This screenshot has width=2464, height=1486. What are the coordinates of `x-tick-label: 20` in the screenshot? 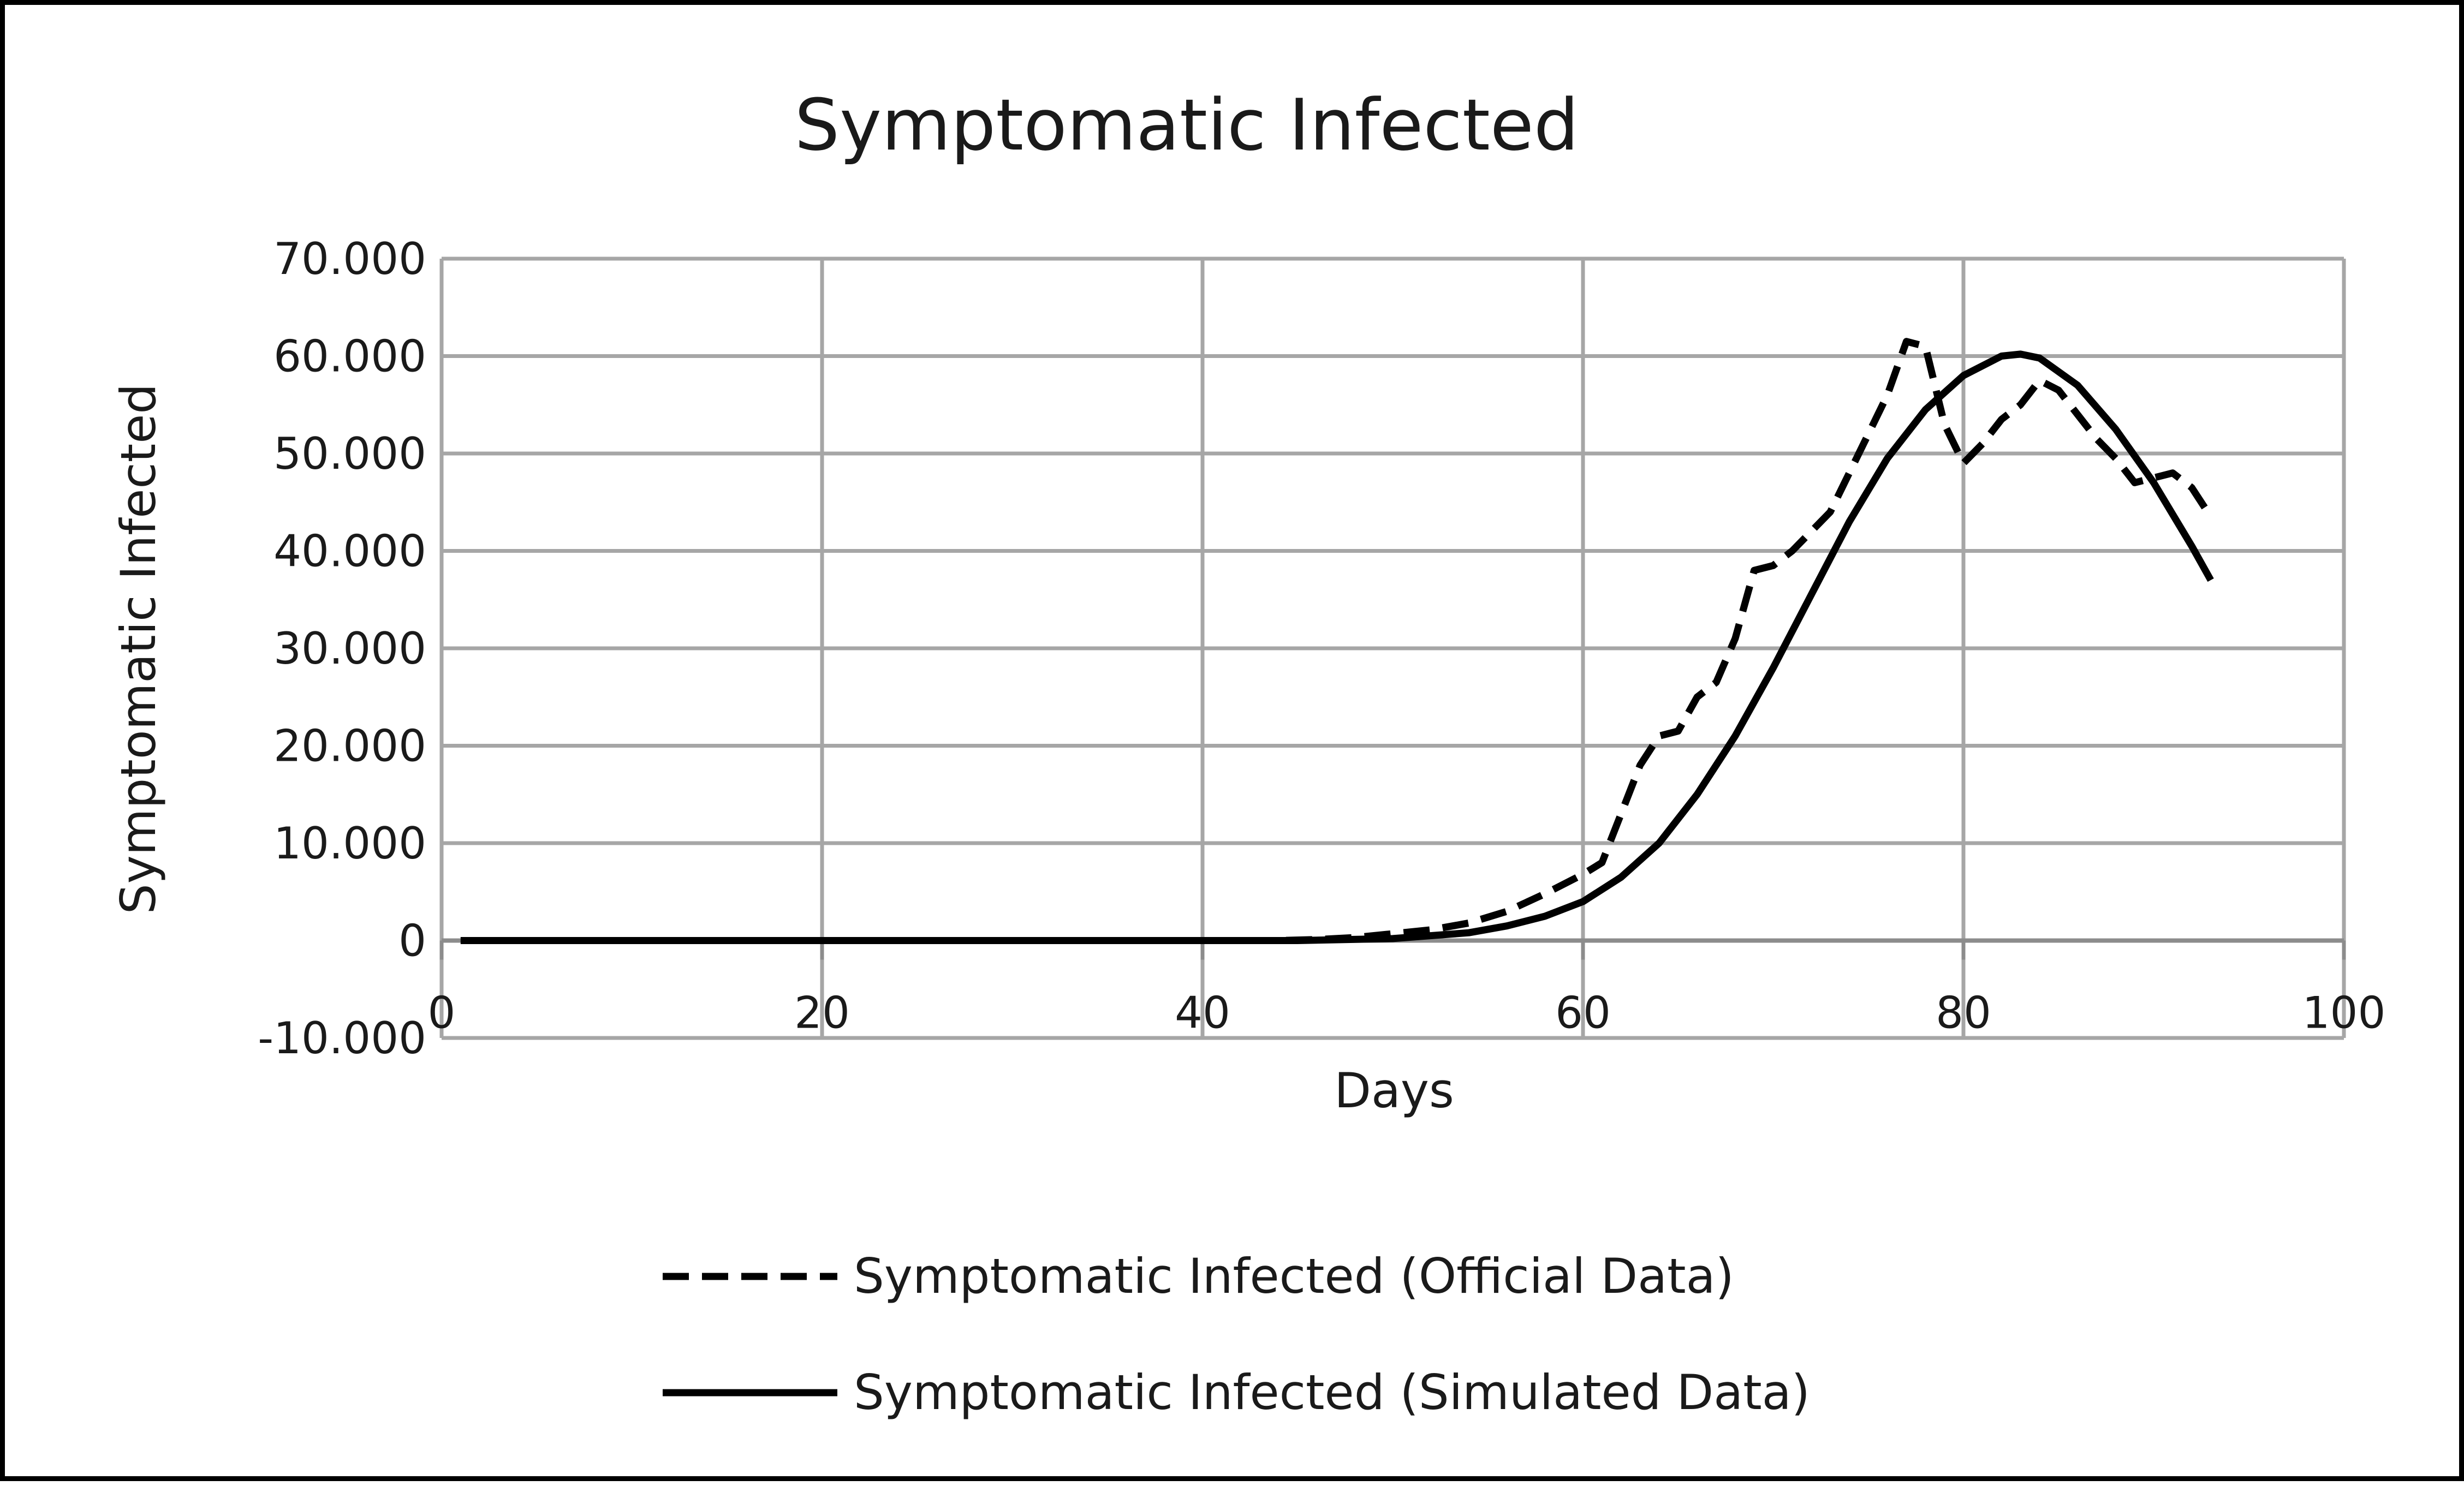 It's located at (822, 1013).